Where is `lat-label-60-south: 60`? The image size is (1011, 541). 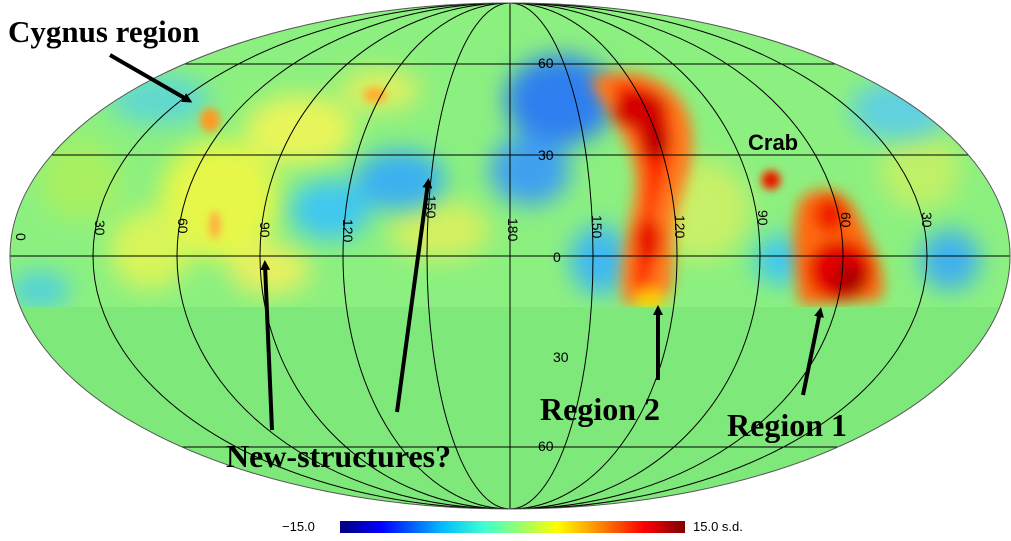 lat-label-60-south: 60 is located at coordinates (546, 446).